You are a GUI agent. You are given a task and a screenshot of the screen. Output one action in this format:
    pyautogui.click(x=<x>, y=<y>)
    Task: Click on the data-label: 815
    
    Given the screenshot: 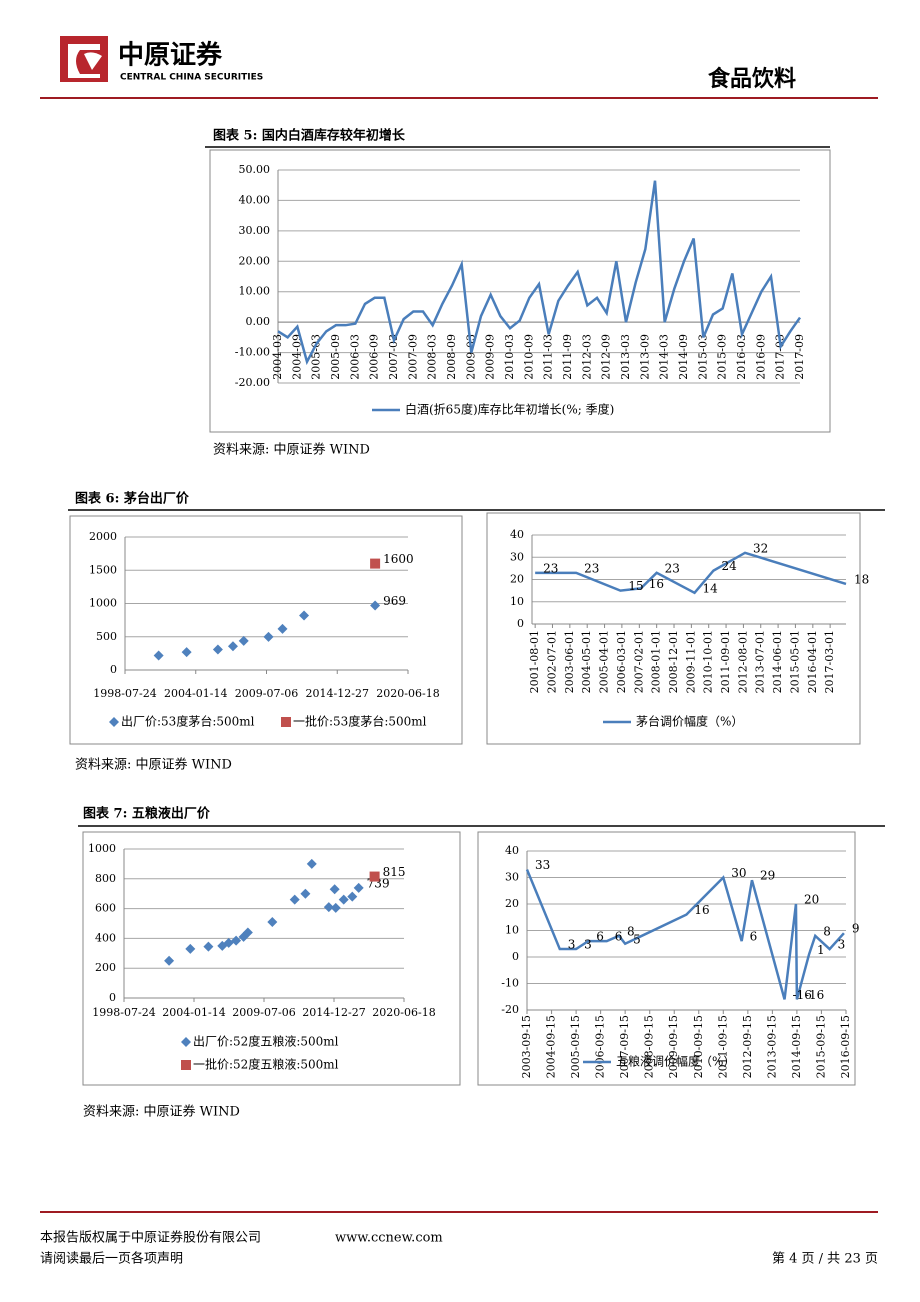 What is the action you would take?
    pyautogui.click(x=394, y=872)
    